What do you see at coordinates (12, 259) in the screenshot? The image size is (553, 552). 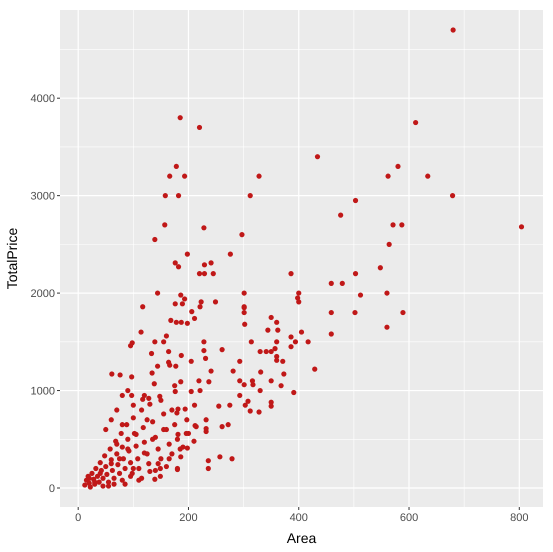 I see `y-axis-title: TotalPrice` at bounding box center [12, 259].